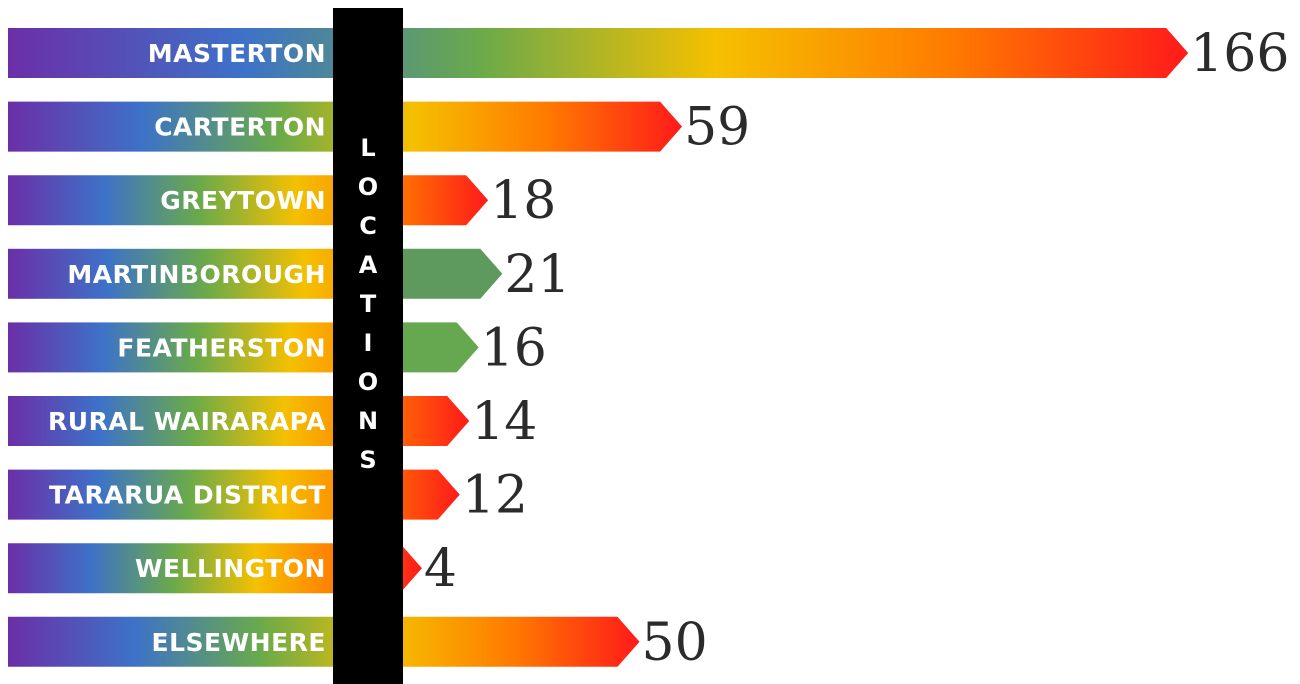 The height and width of the screenshot is (684, 1300). I want to click on value-label: 14, so click(504, 422).